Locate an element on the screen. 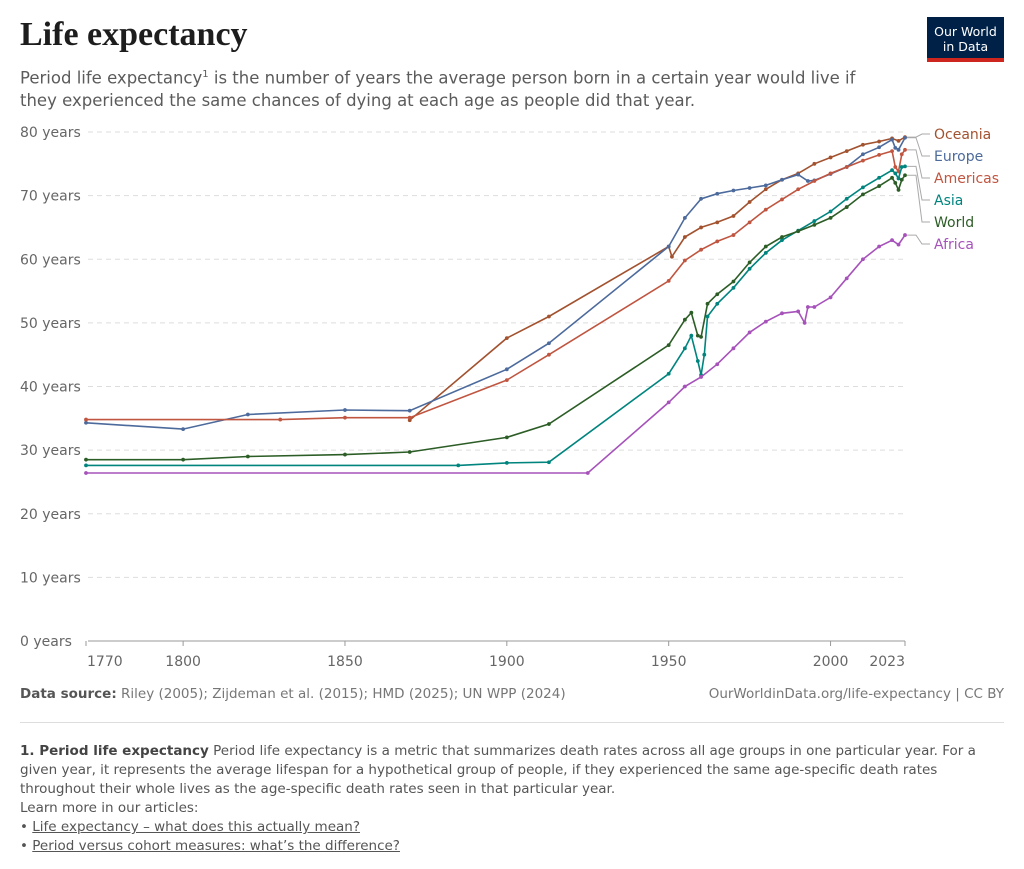  y-tick-label: 20 years is located at coordinates (50, 515).